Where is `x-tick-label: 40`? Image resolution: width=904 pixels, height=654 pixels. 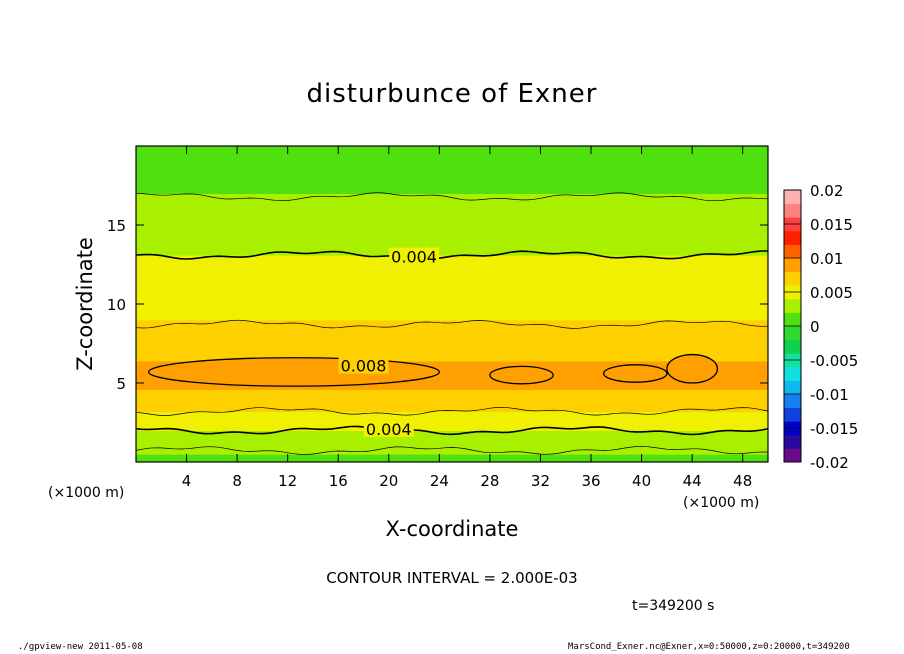
x-tick-label: 40 is located at coordinates (641, 481).